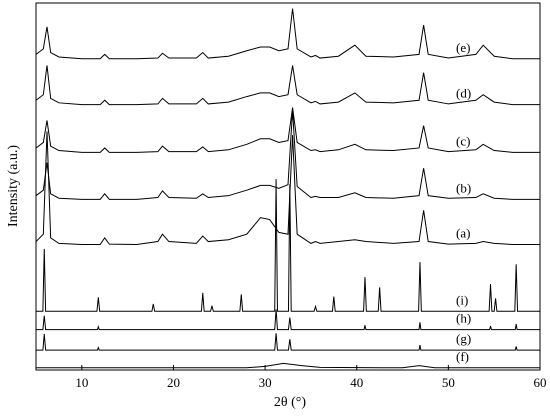 This screenshot has height=416, width=550. I want to click on trace-label: (f), so click(462, 356).